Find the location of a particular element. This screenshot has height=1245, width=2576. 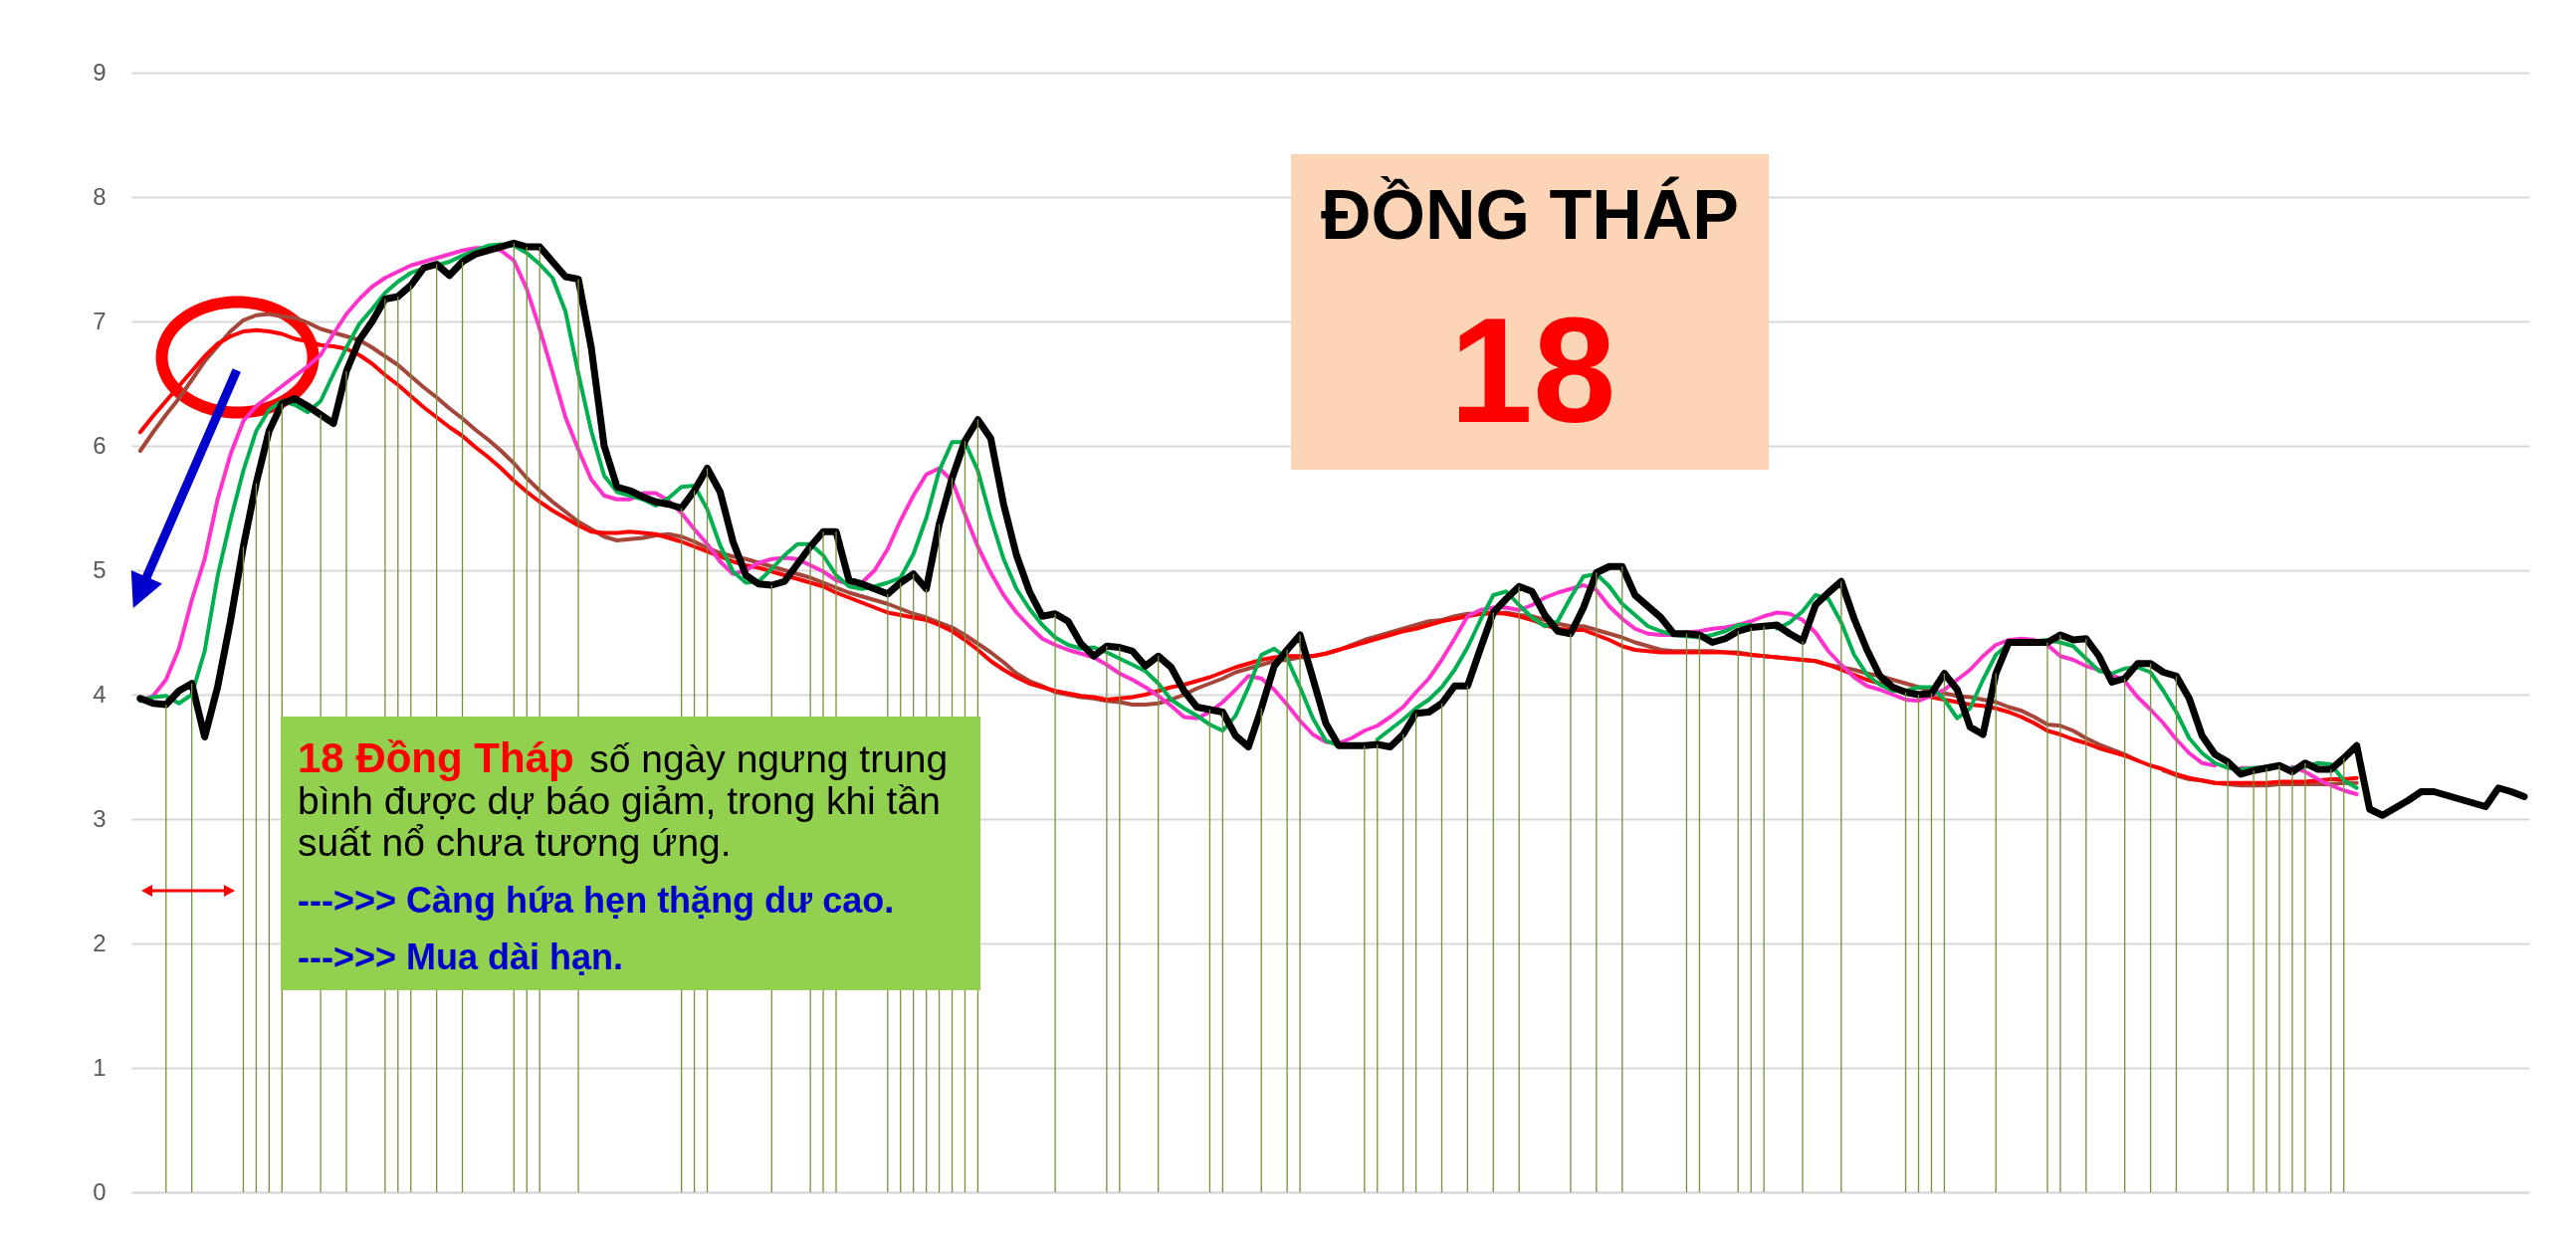

y-tick-label: 4 is located at coordinates (100, 694).